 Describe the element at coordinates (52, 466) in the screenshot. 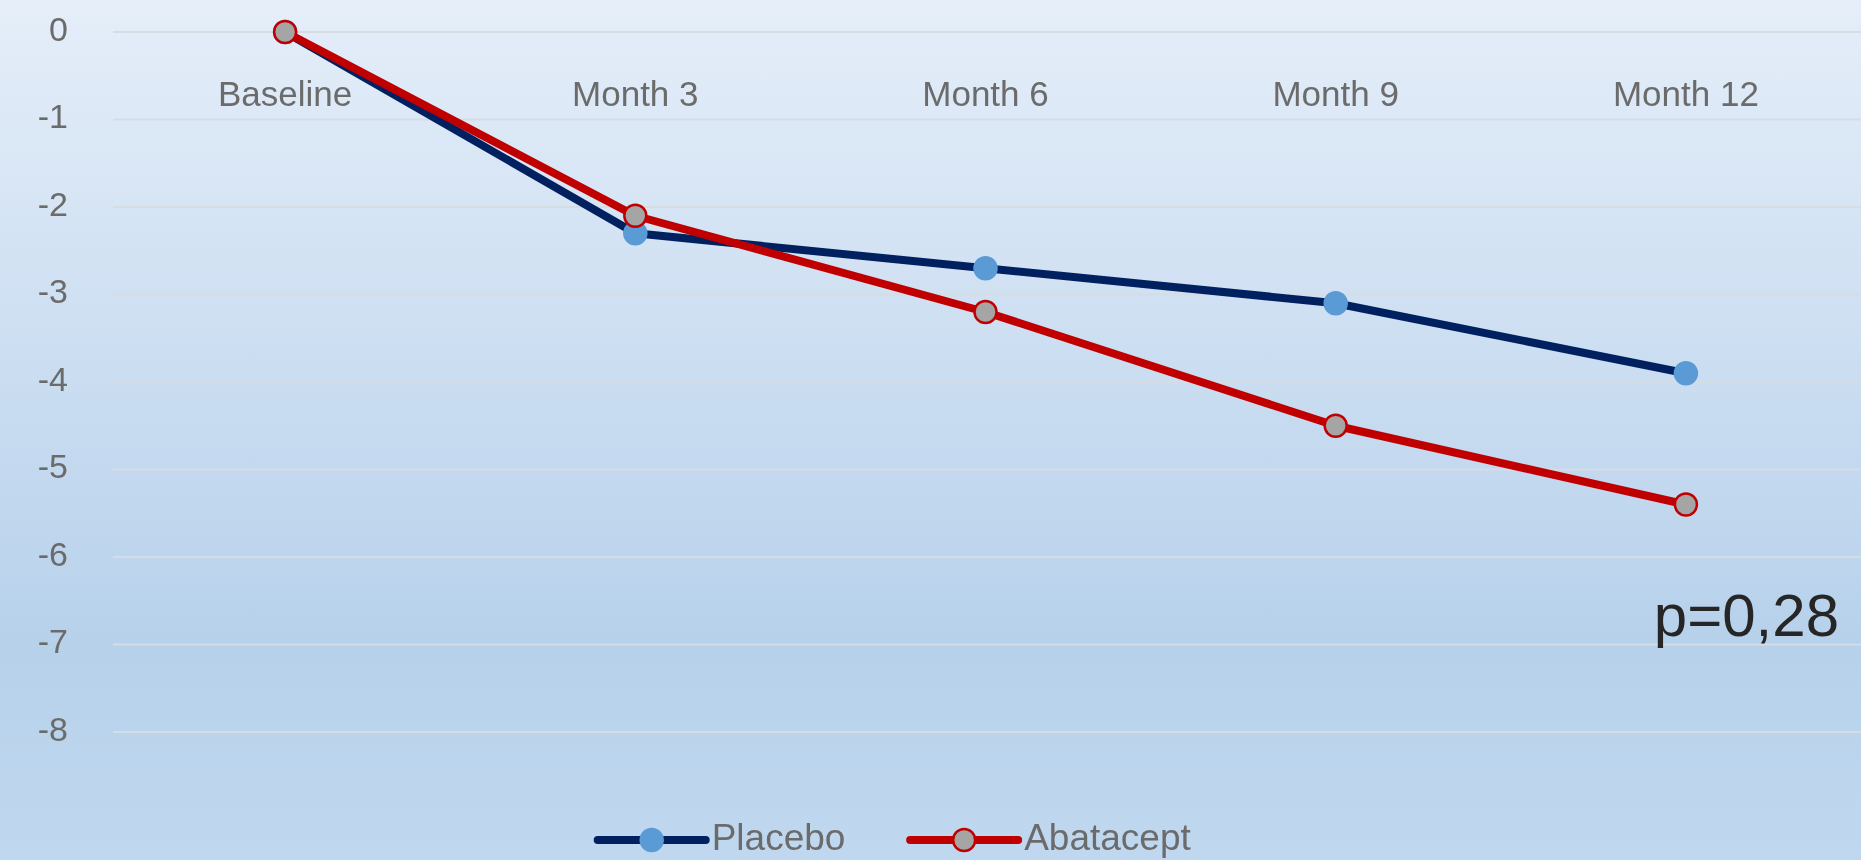

I see `y-tick-label: -5` at that location.